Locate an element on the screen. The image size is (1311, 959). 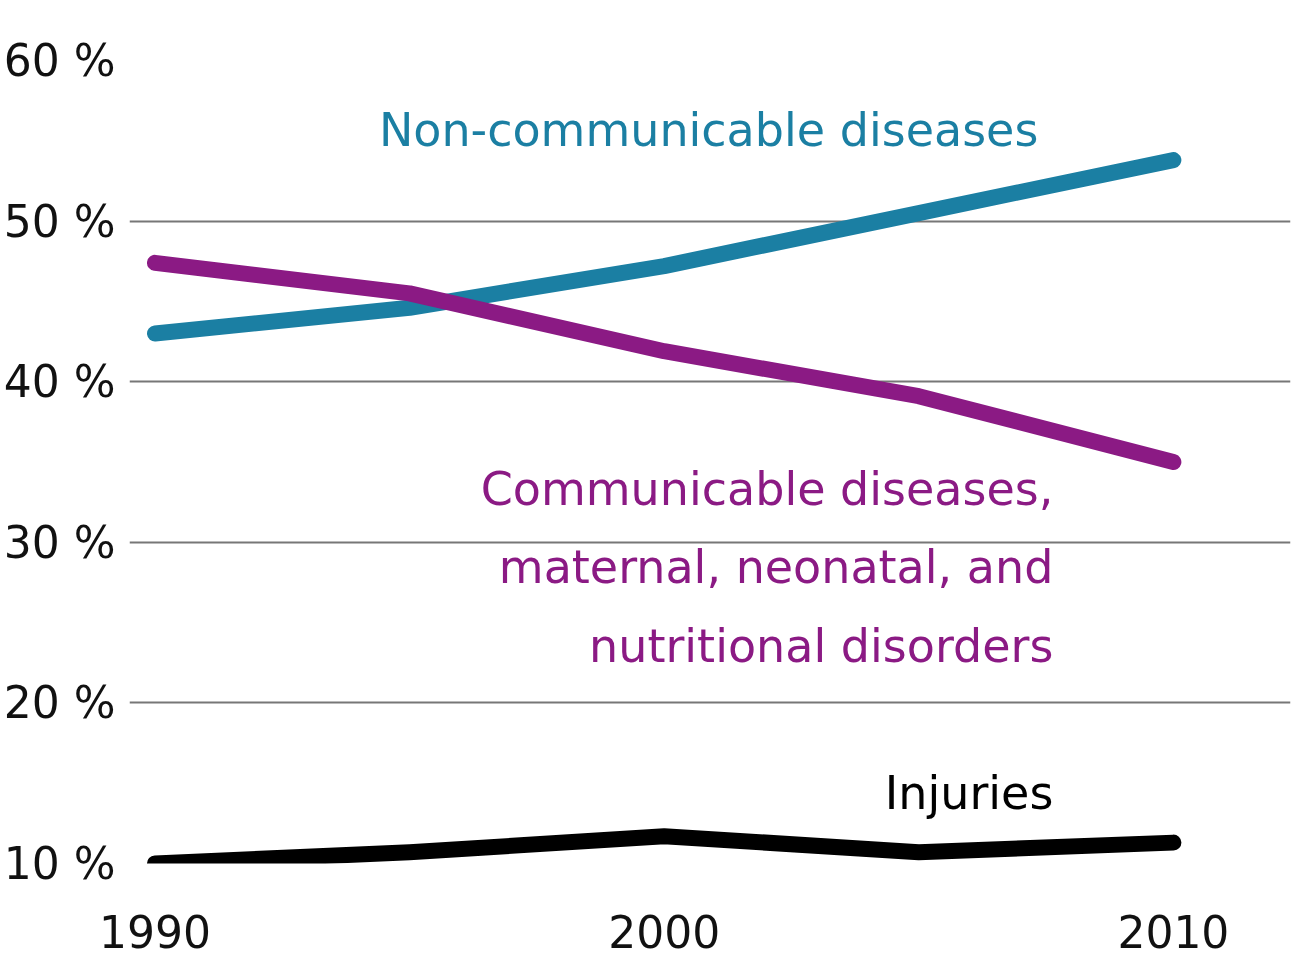
x-tick-label: 2000 is located at coordinates (664, 932).